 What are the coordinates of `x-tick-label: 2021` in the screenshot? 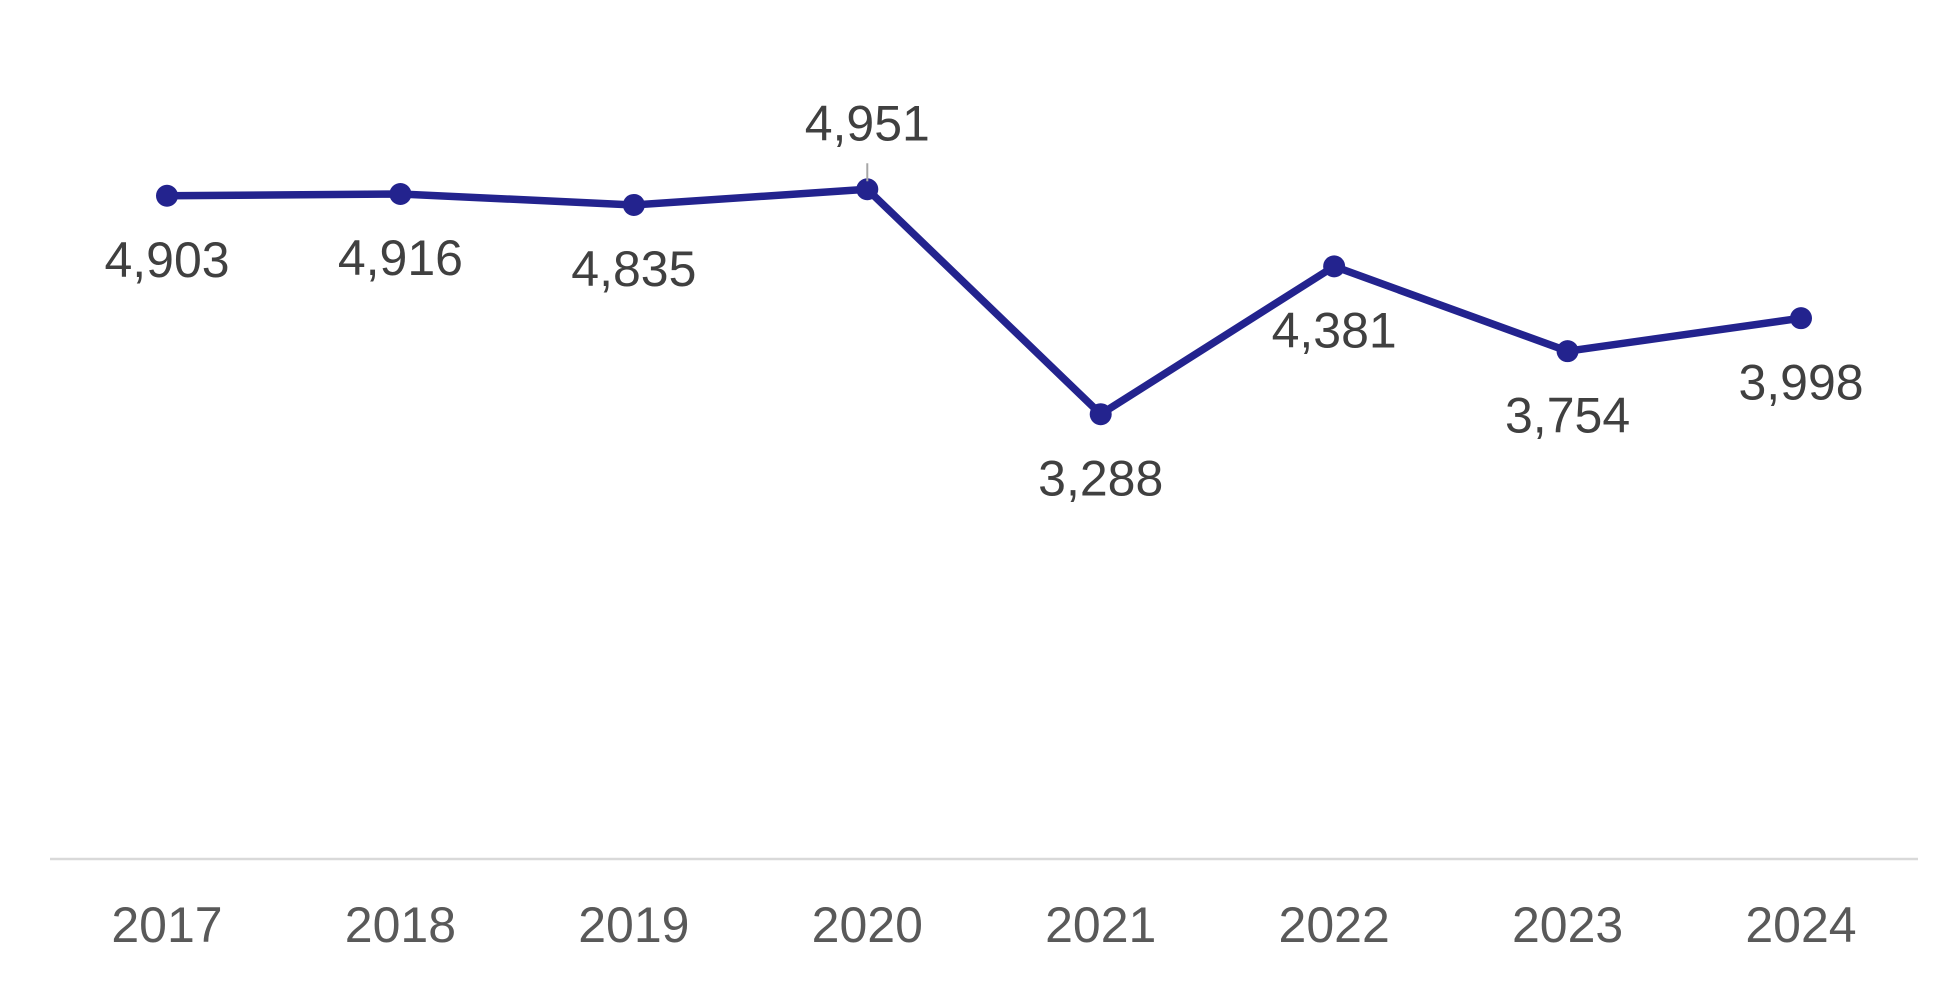 It's located at (1100, 925).